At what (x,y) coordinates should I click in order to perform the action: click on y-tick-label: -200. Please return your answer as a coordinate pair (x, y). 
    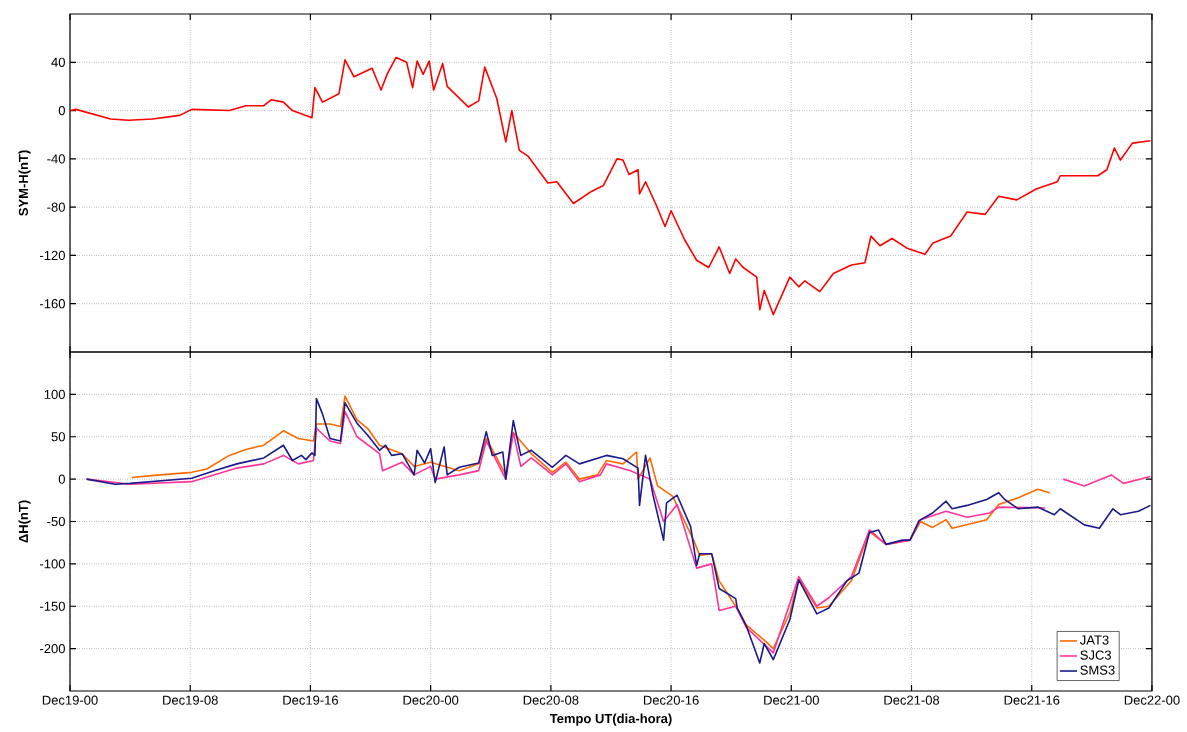
    Looking at the image, I should click on (52, 649).